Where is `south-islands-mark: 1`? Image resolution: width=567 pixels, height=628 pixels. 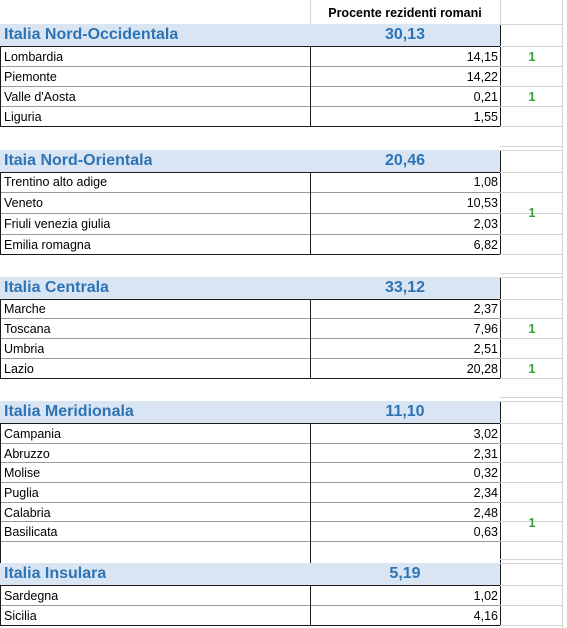 south-islands-mark: 1 is located at coordinates (532, 523).